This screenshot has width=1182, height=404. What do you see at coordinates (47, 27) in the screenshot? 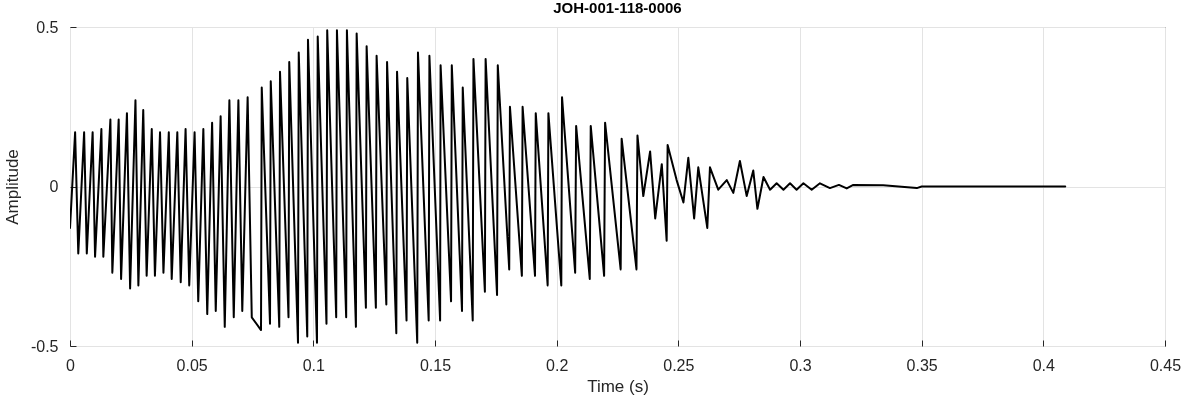
I see `y-tick-label: 0.5` at bounding box center [47, 27].